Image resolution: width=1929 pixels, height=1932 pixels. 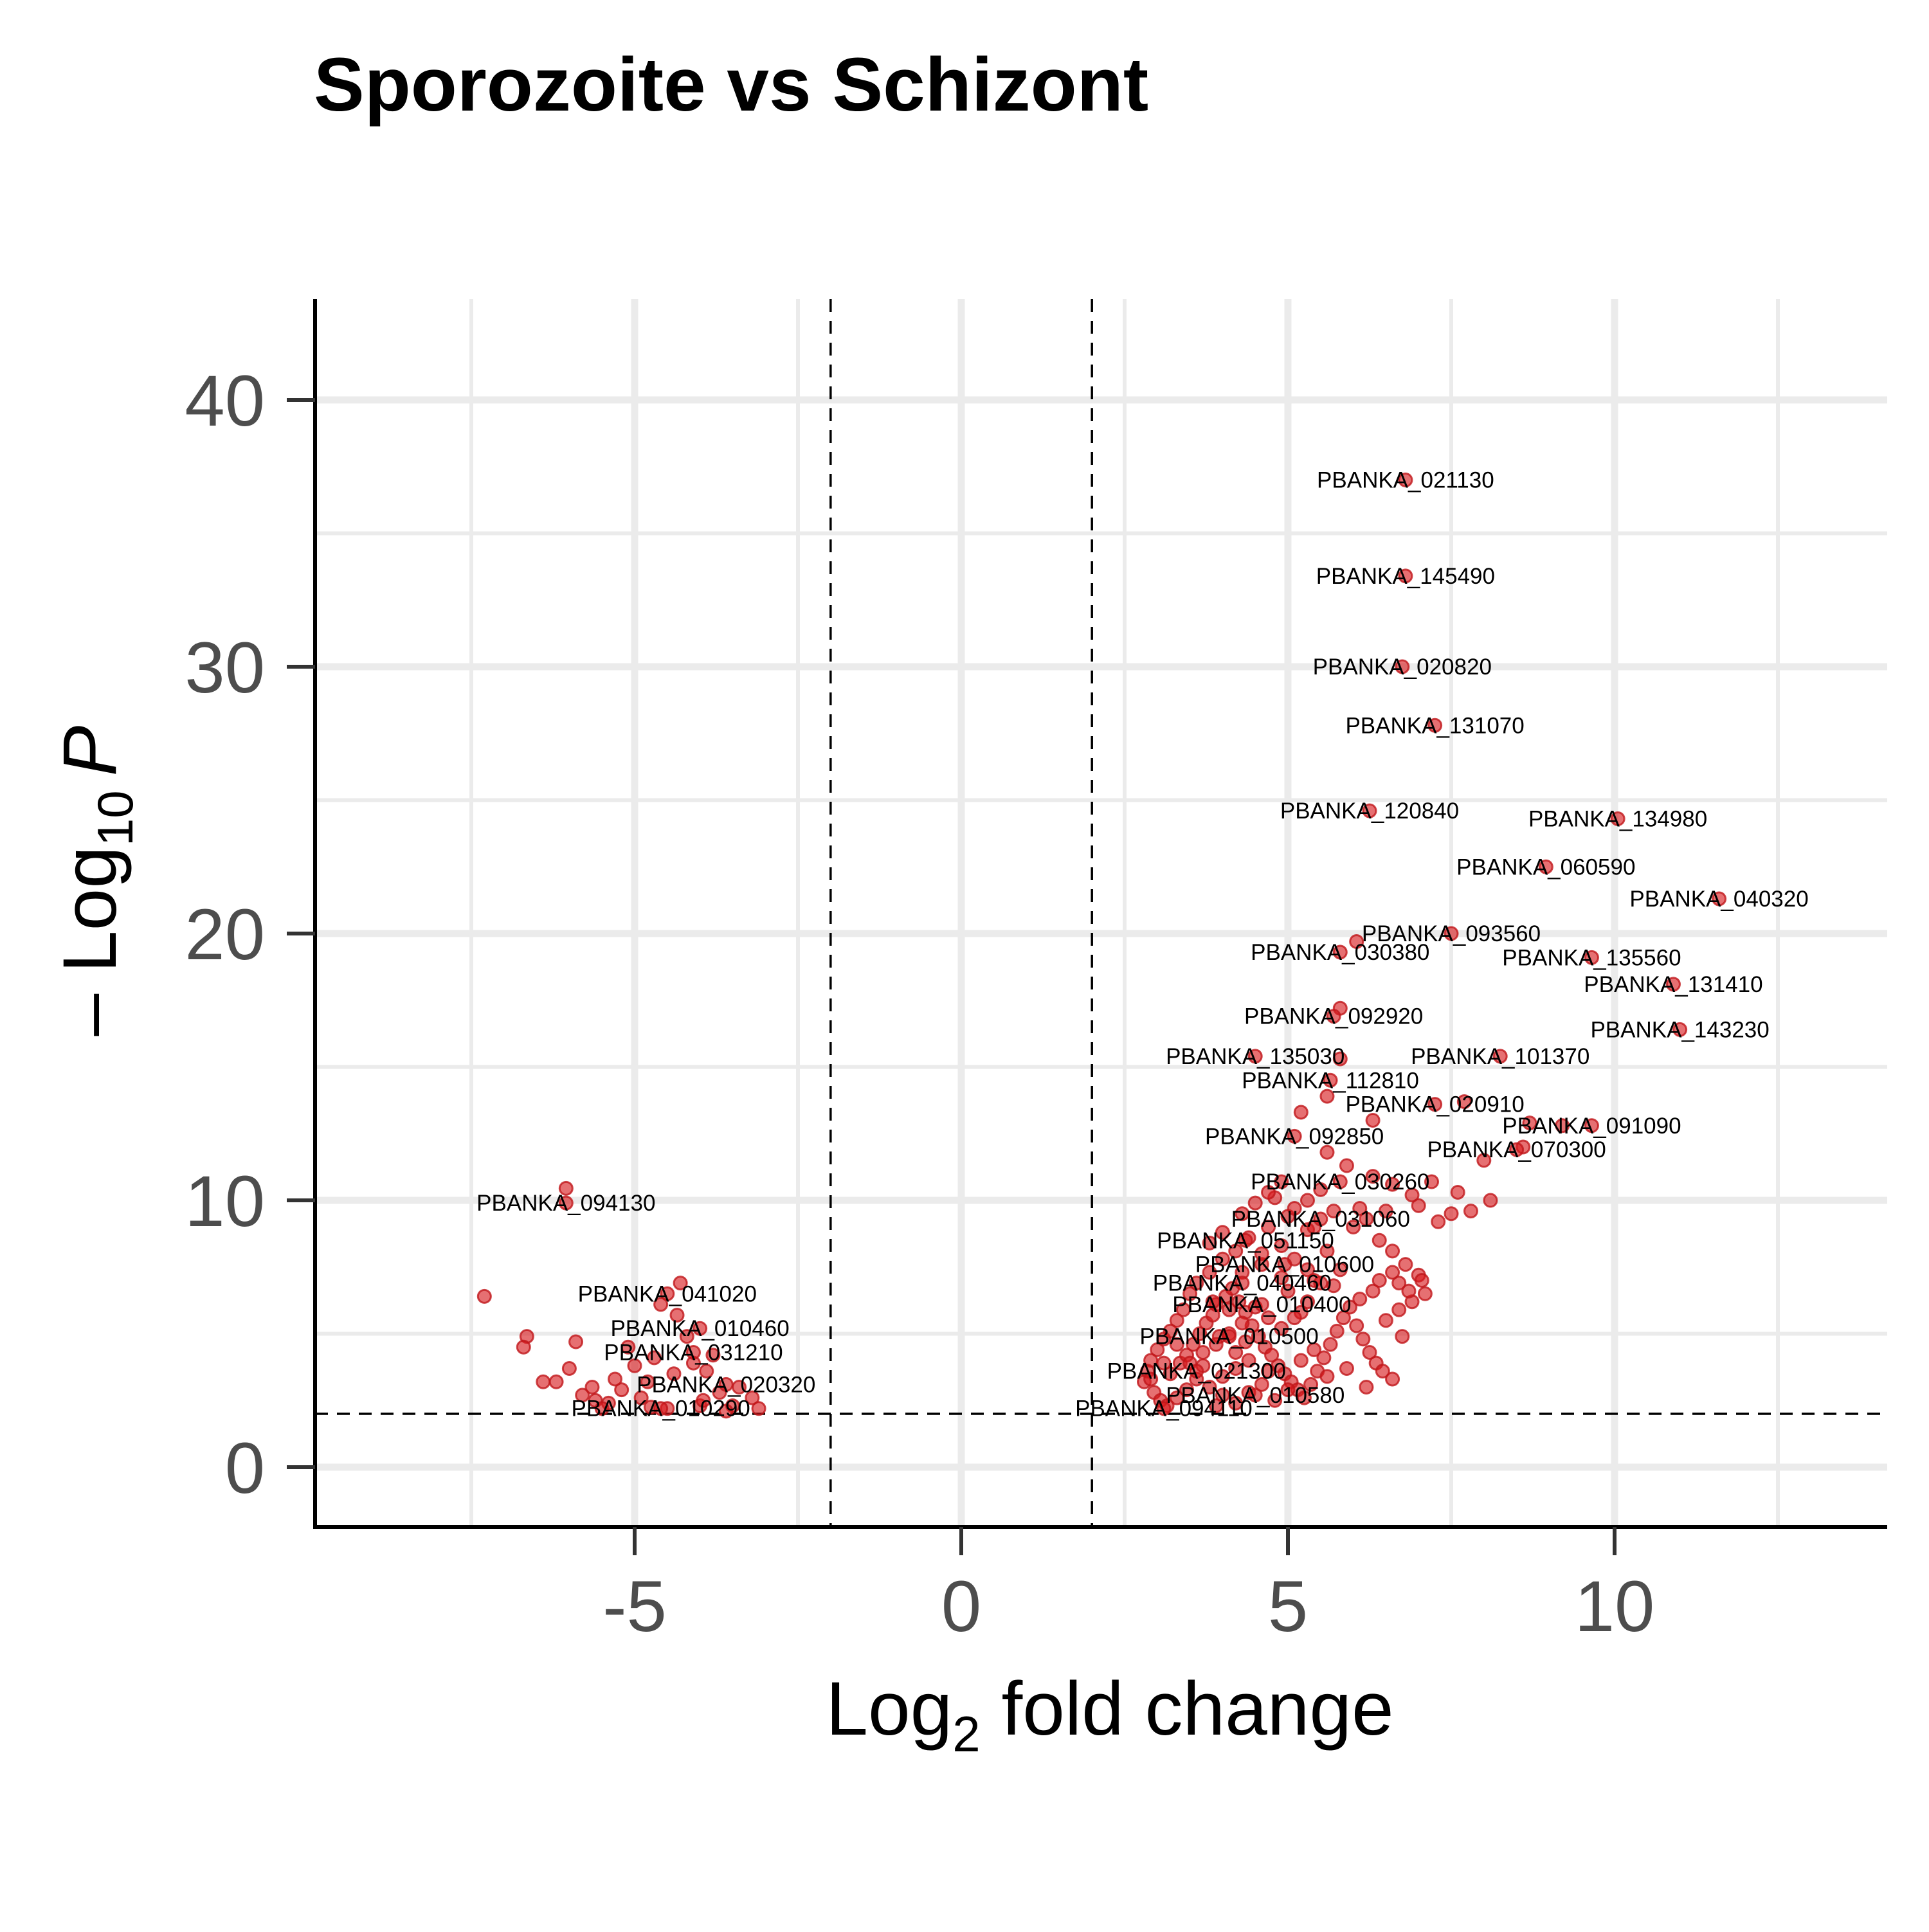 What do you see at coordinates (1500, 1056) in the screenshot?
I see `point-label: PBANKA_101370` at bounding box center [1500, 1056].